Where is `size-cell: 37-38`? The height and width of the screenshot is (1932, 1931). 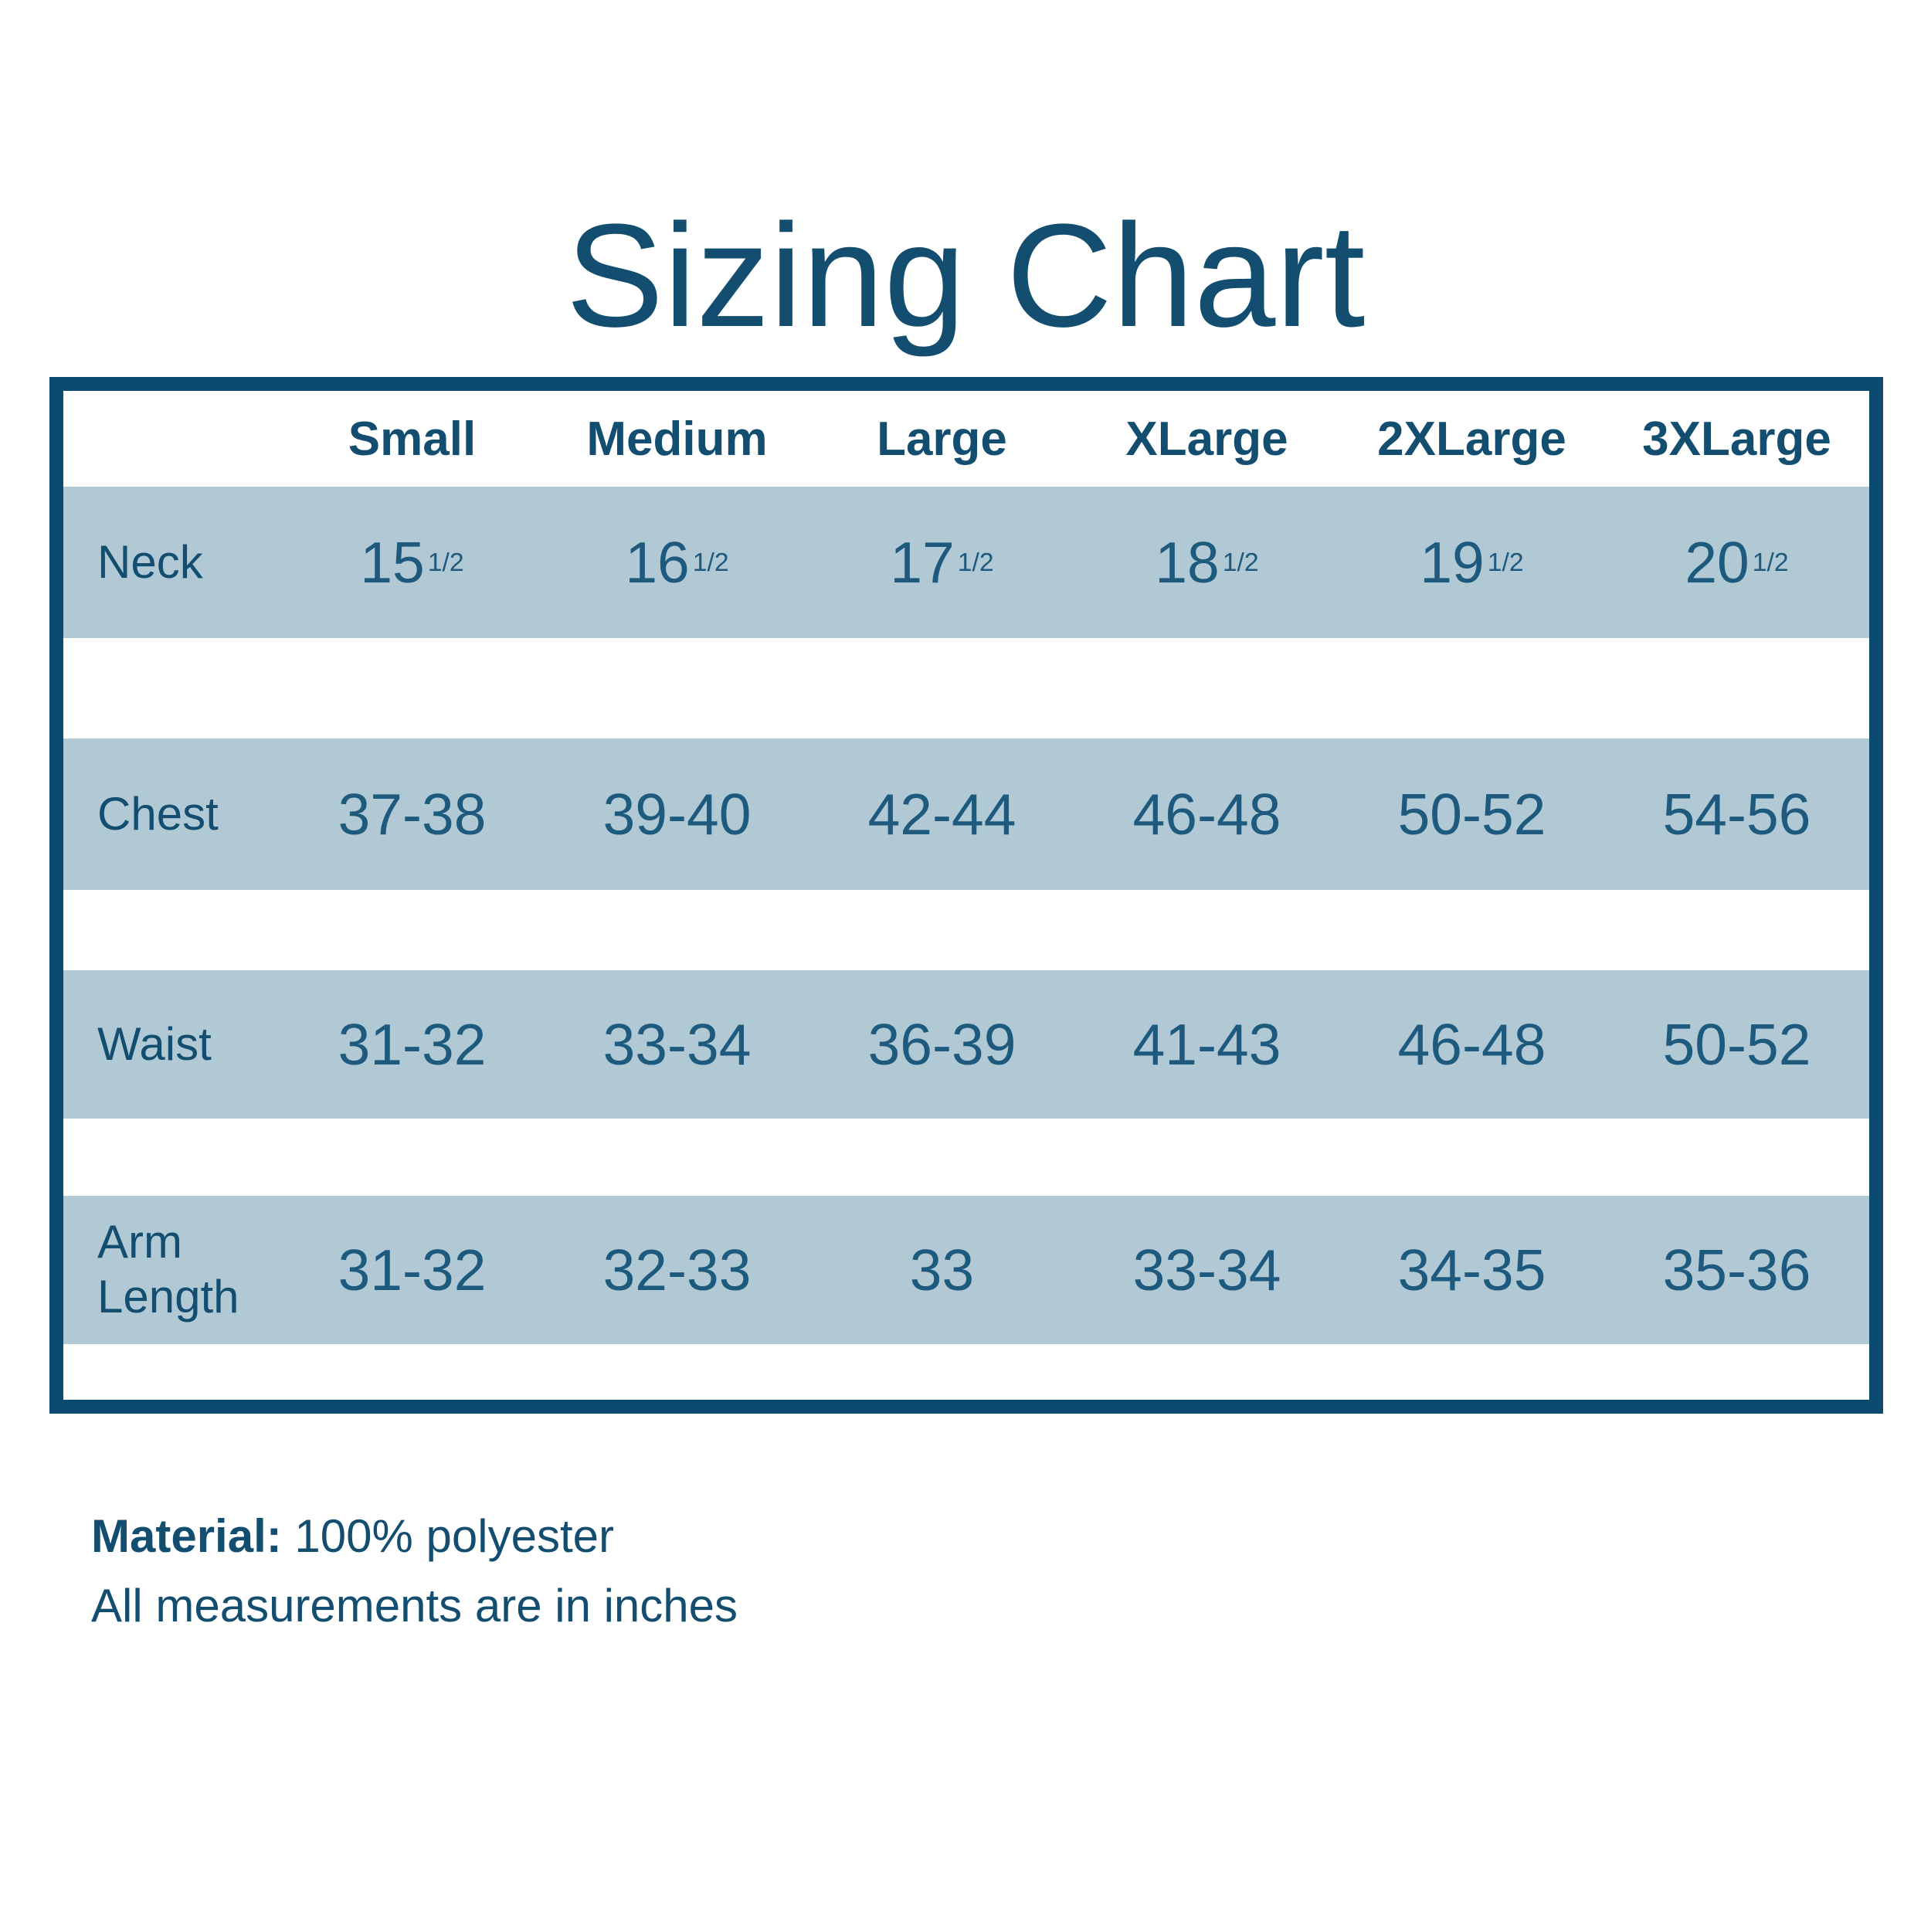
size-cell: 37-38 is located at coordinates (412, 815).